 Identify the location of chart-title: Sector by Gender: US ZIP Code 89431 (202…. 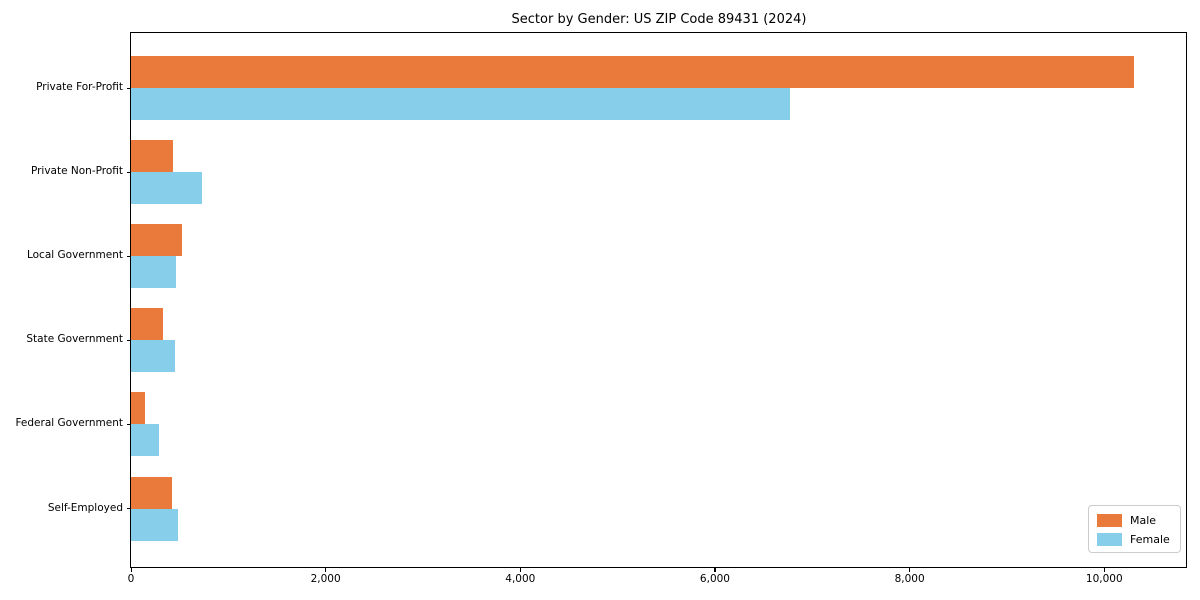
(659, 19).